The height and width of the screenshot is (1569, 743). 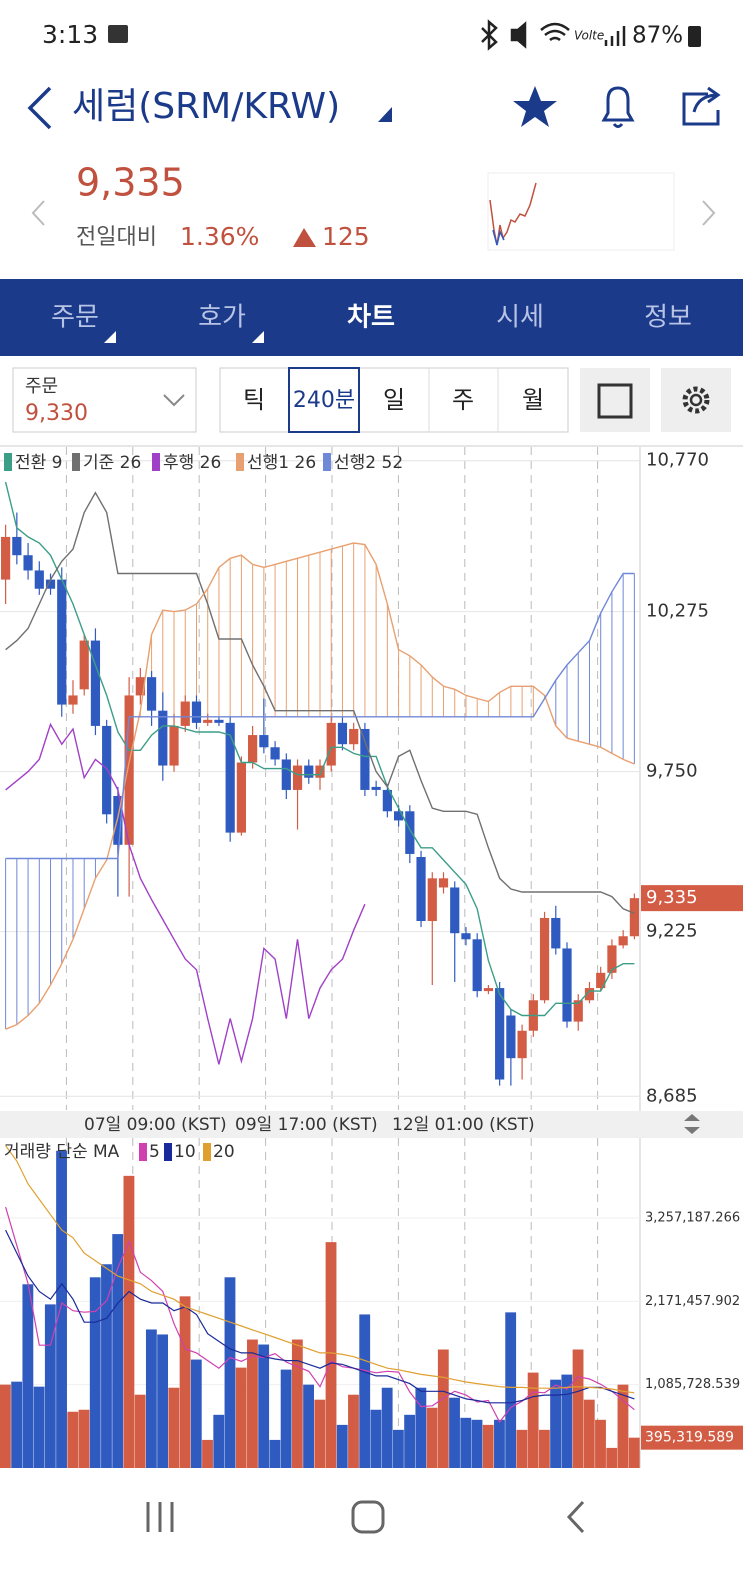 I want to click on x-tick-label: 07일 09:00 (KST), so click(x=155, y=1125).